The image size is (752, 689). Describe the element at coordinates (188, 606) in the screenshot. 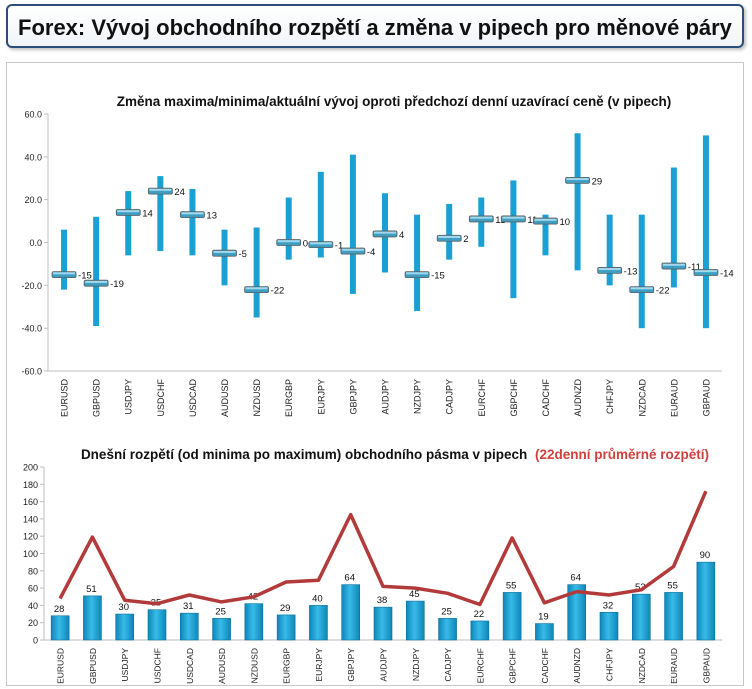

I see `chart2-data-label: 31` at that location.